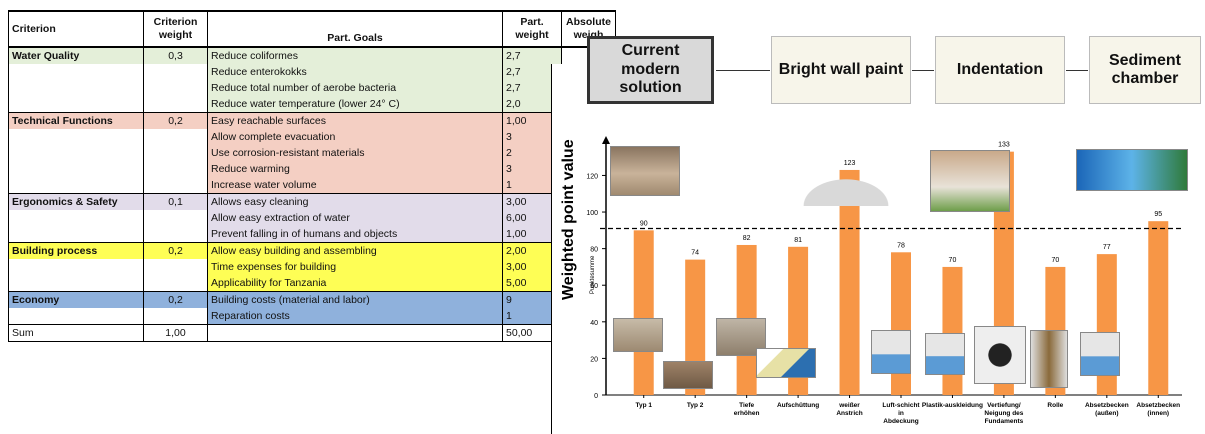 The width and height of the screenshot is (1205, 434). Describe the element at coordinates (76, 120) in the screenshot. I see `row-criterion: Technical Functions` at that location.